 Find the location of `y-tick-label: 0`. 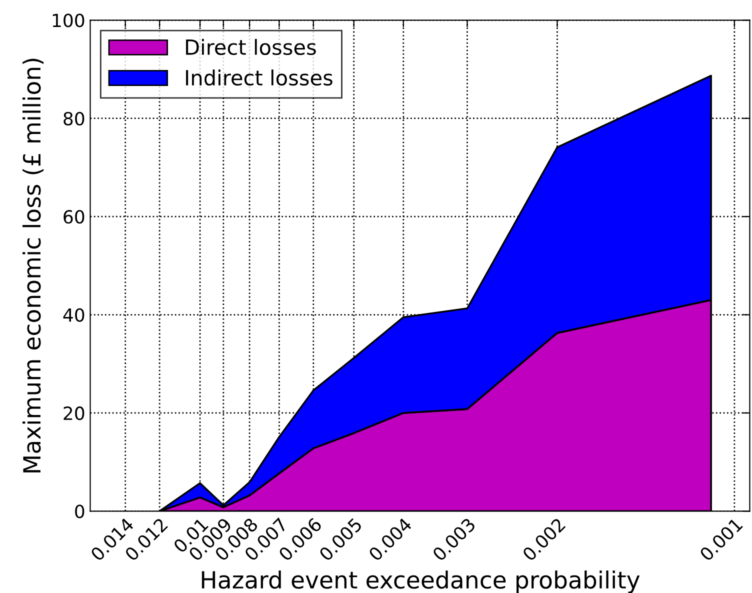

y-tick-label: 0 is located at coordinates (79, 511).